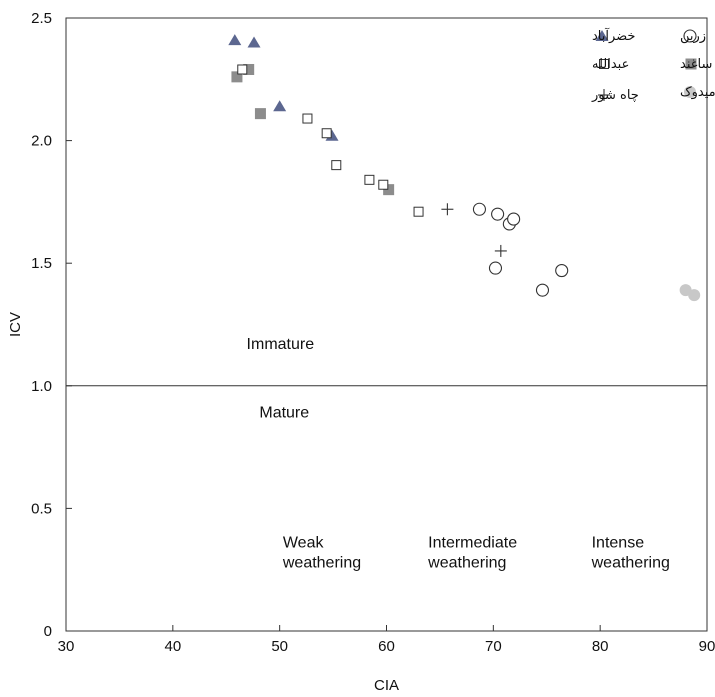  What do you see at coordinates (279, 646) in the screenshot?
I see `x-tick-label: 50` at bounding box center [279, 646].